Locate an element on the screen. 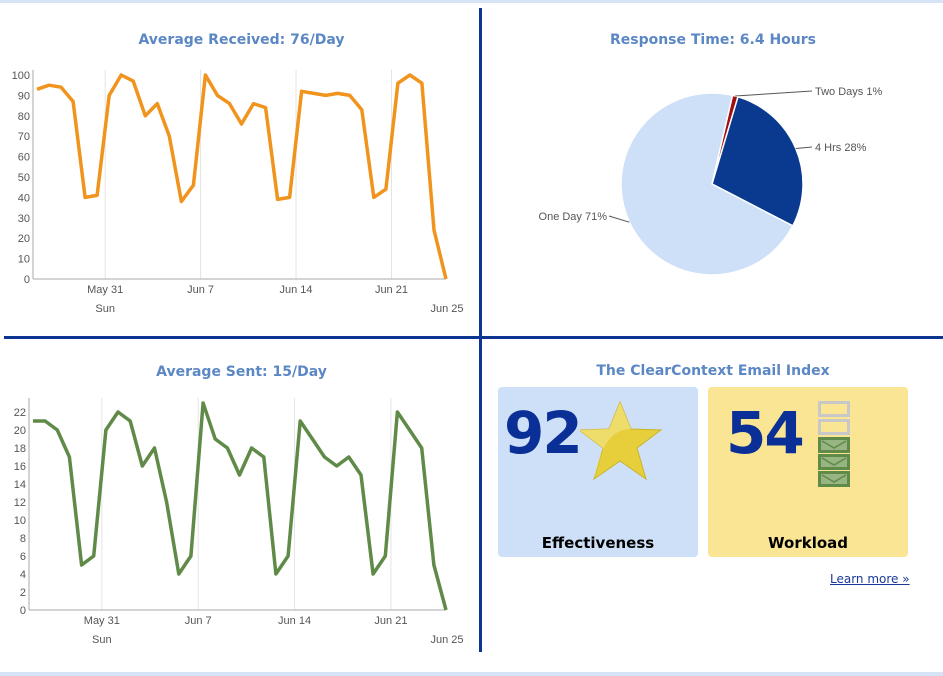 The height and width of the screenshot is (676, 943). y-tick-label: 90 is located at coordinates (24, 96).